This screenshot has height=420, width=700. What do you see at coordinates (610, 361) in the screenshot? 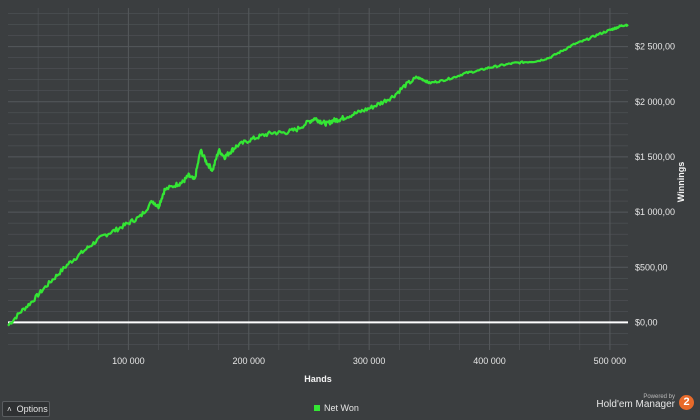
I see `x-tick-label: 500 000` at bounding box center [610, 361].